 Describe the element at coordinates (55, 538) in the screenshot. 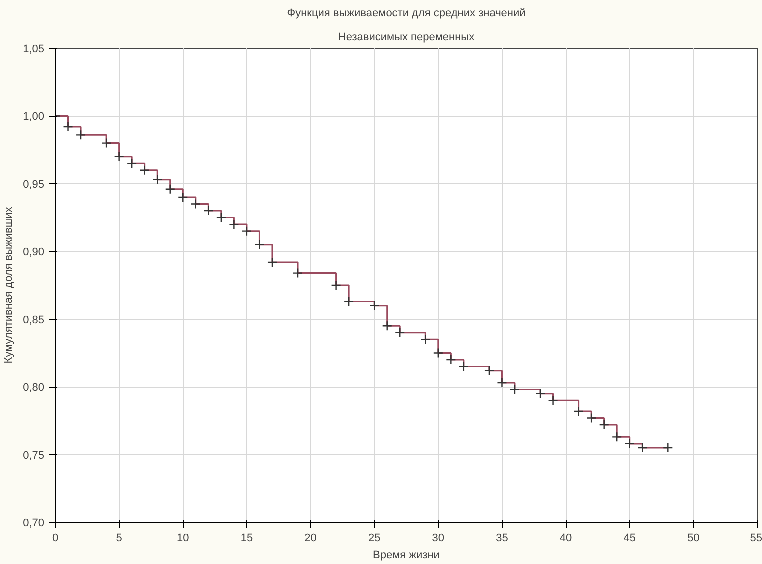

I see `x-tick-label: 0` at that location.